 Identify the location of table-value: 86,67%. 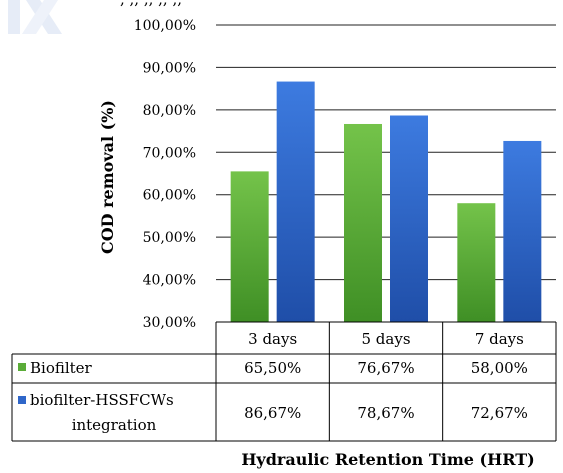
(272, 413).